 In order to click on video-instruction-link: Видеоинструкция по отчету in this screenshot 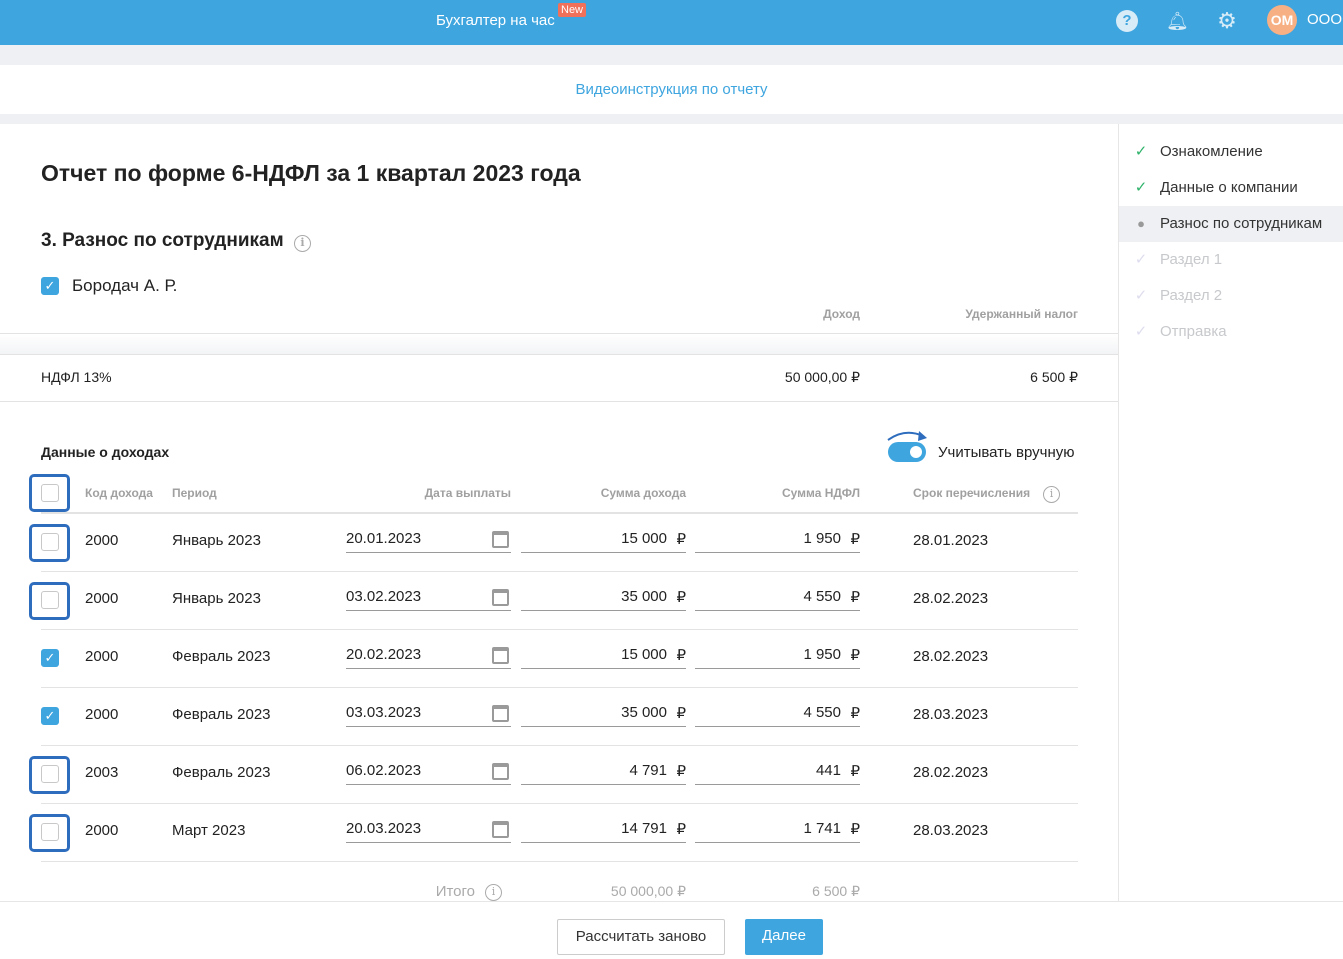, I will do `click(671, 89)`.